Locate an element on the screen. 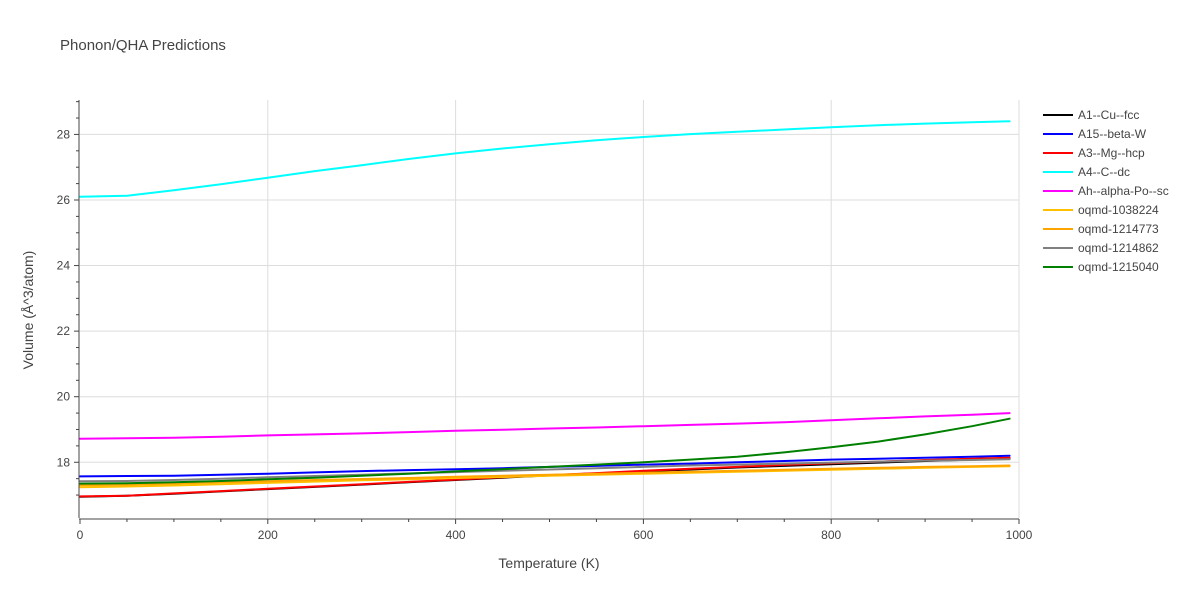 Image resolution: width=1200 pixels, height=600 pixels. legend-item: A15--beta-W is located at coordinates (1095, 134).